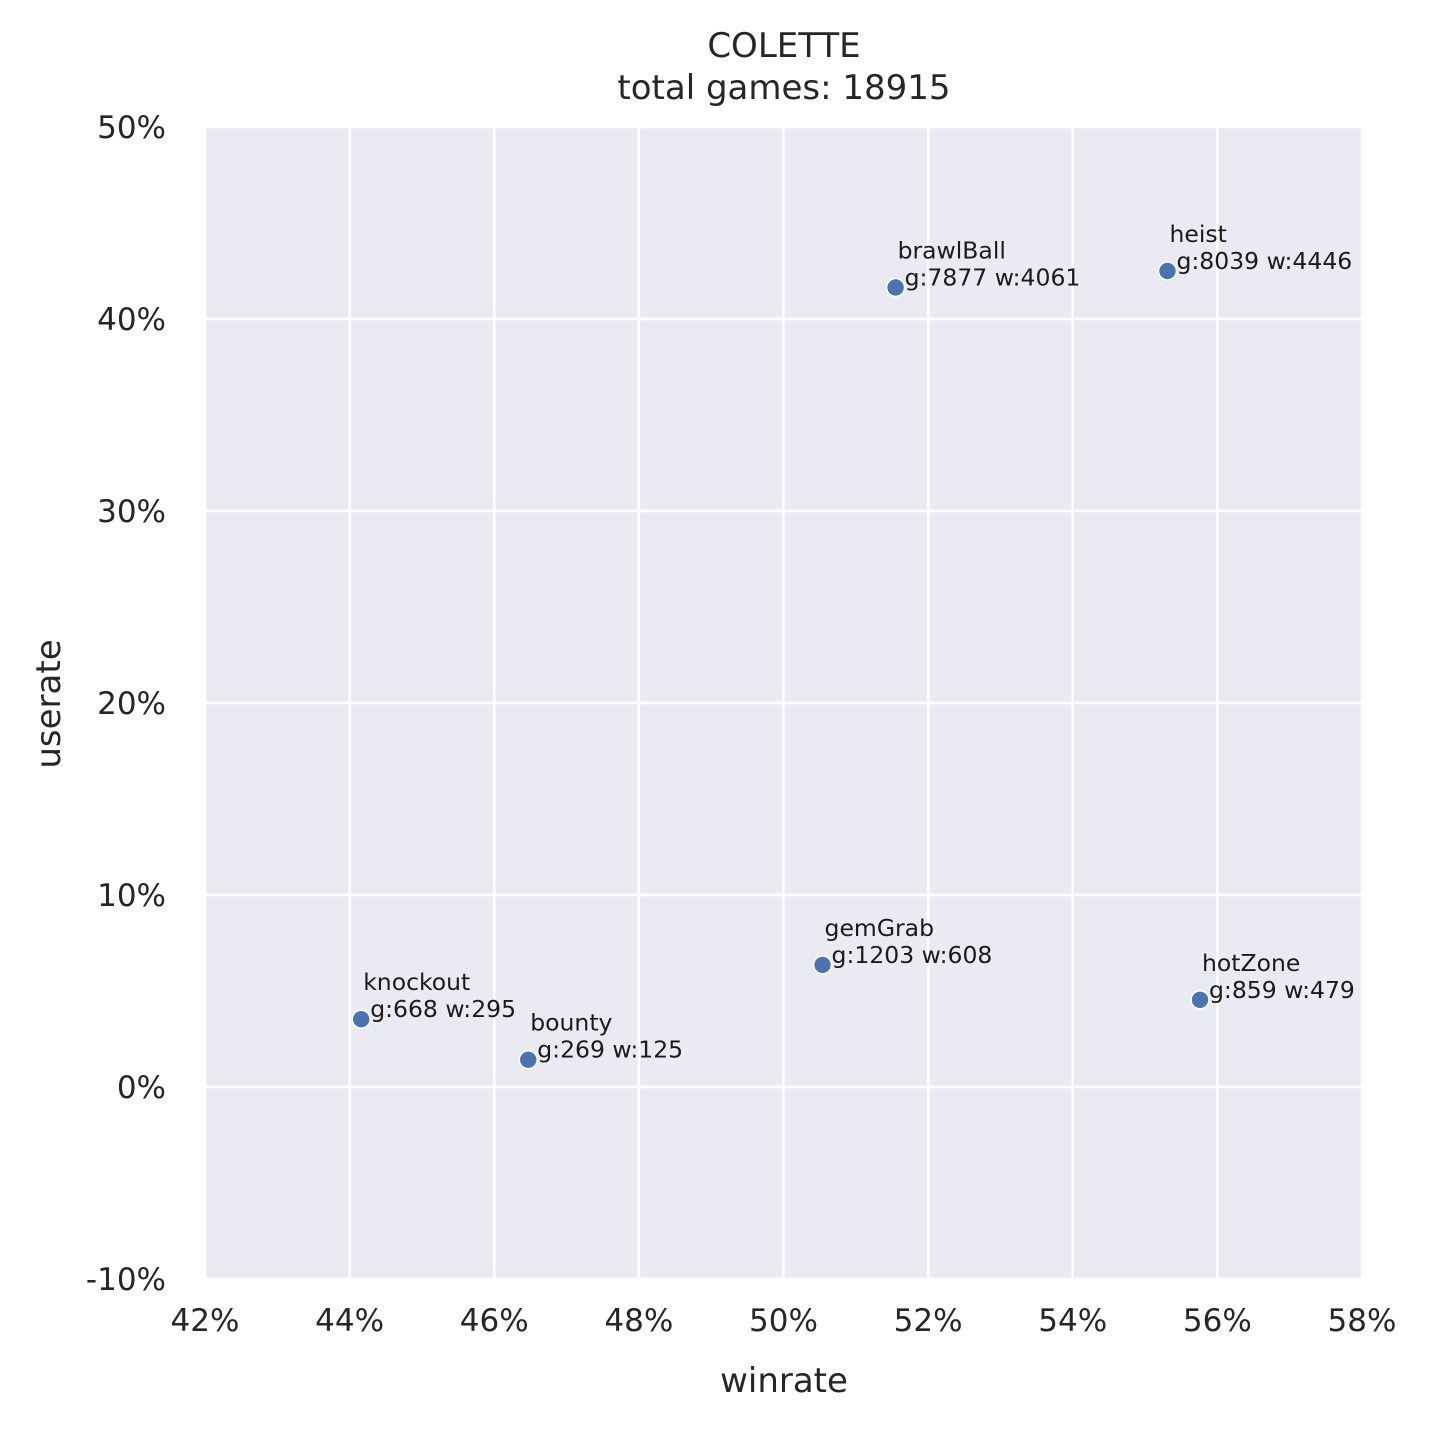  Describe the element at coordinates (1264, 261) in the screenshot. I see `point-label-stats: g:8039 w:4446` at that location.